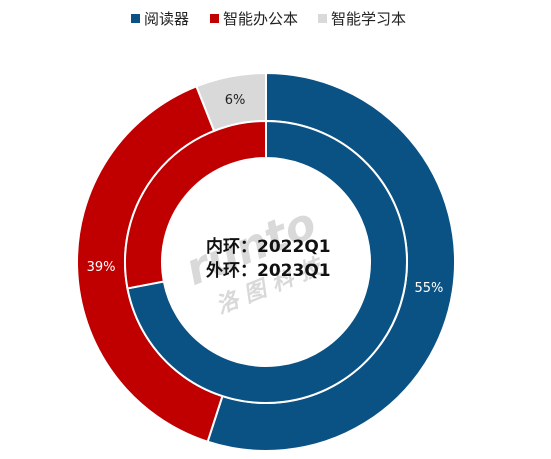 Image resolution: width=551 pixels, height=459 pixels. I want to click on legend: 阅读器 智能办公本 智能学习本, so click(268, 19).